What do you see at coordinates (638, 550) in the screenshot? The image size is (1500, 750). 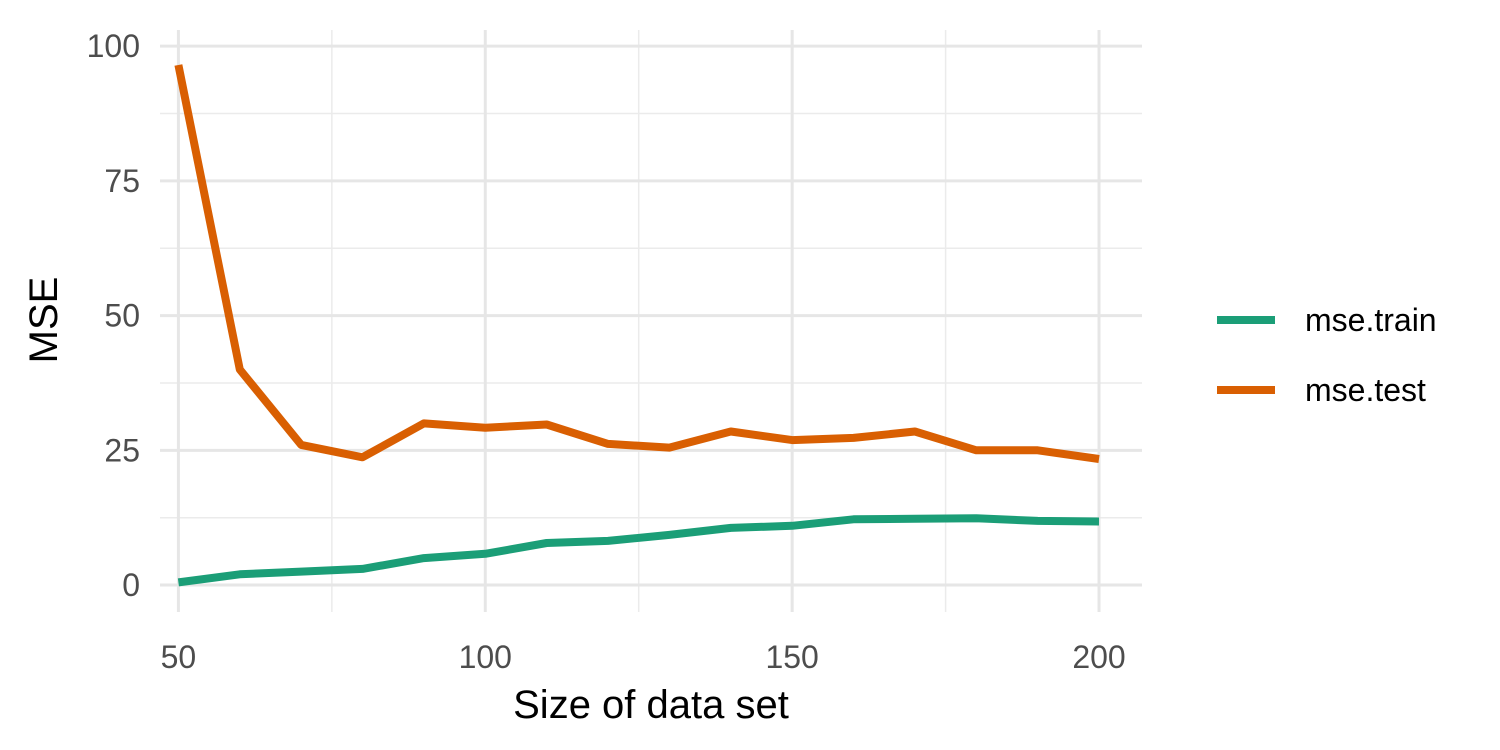 I see `series-line-mse-train` at bounding box center [638, 550].